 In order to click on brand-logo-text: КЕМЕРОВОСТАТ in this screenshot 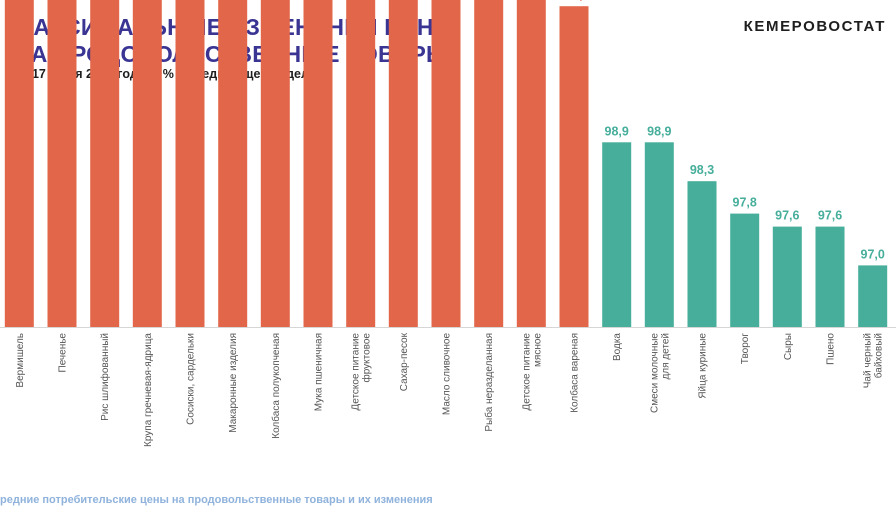, I will do `click(814, 26)`.